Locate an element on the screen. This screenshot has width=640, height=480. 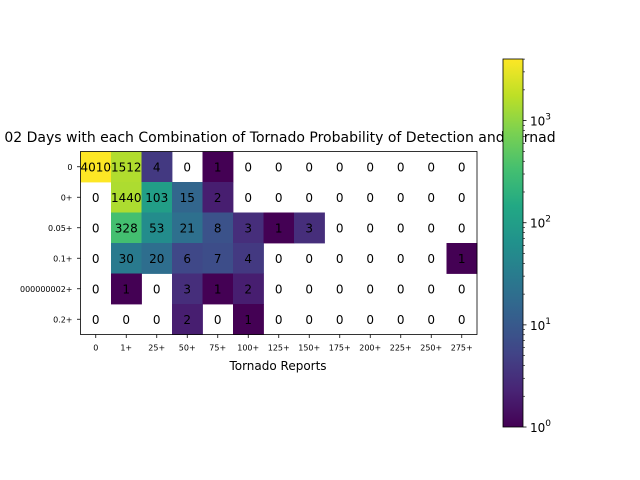
x-tick-label: 250+ is located at coordinates (431, 348).